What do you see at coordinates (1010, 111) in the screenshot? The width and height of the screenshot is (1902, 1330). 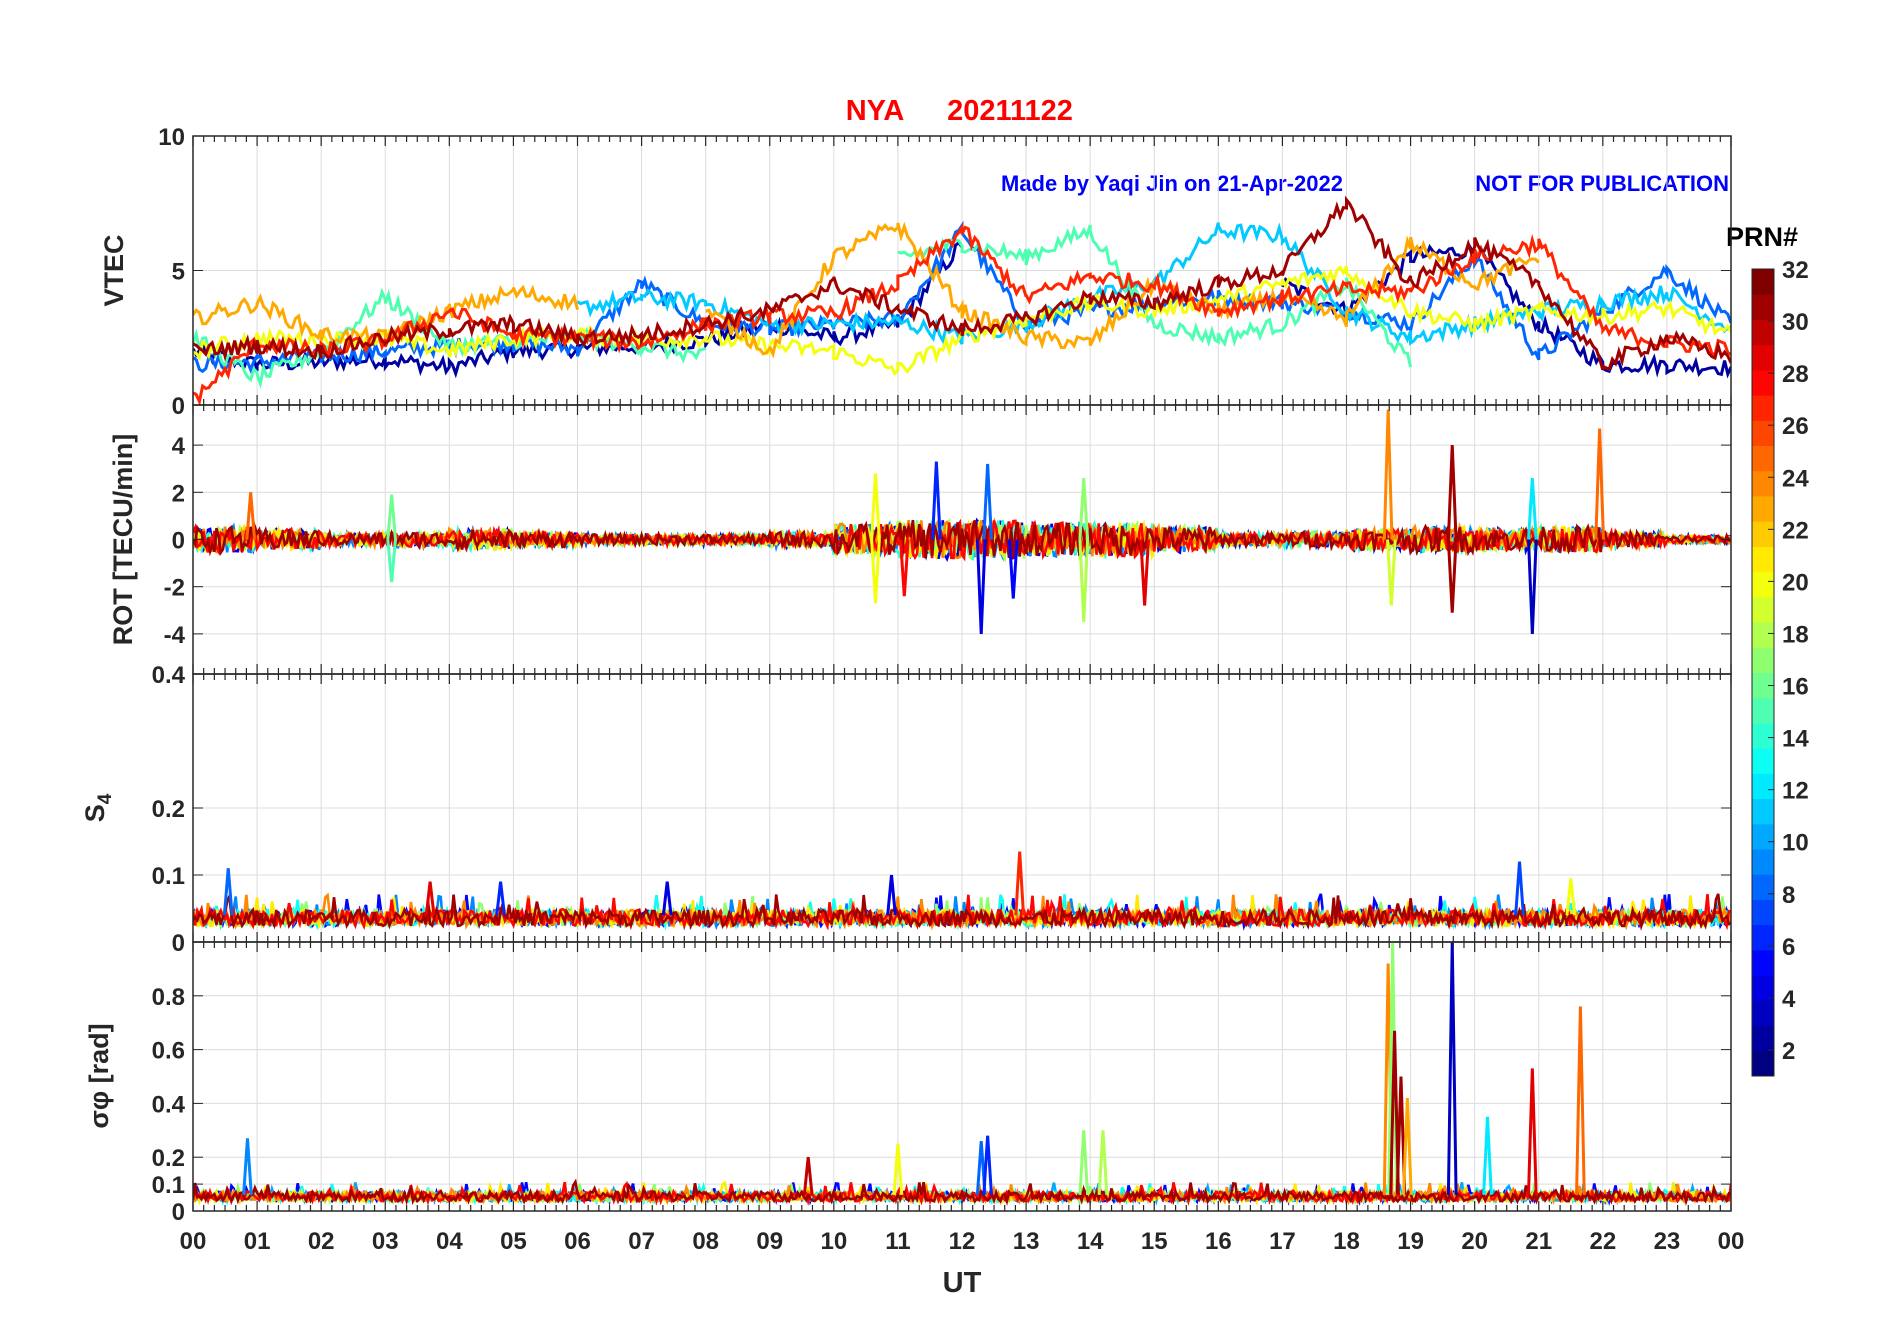 I see `title-date: 20211122` at bounding box center [1010, 111].